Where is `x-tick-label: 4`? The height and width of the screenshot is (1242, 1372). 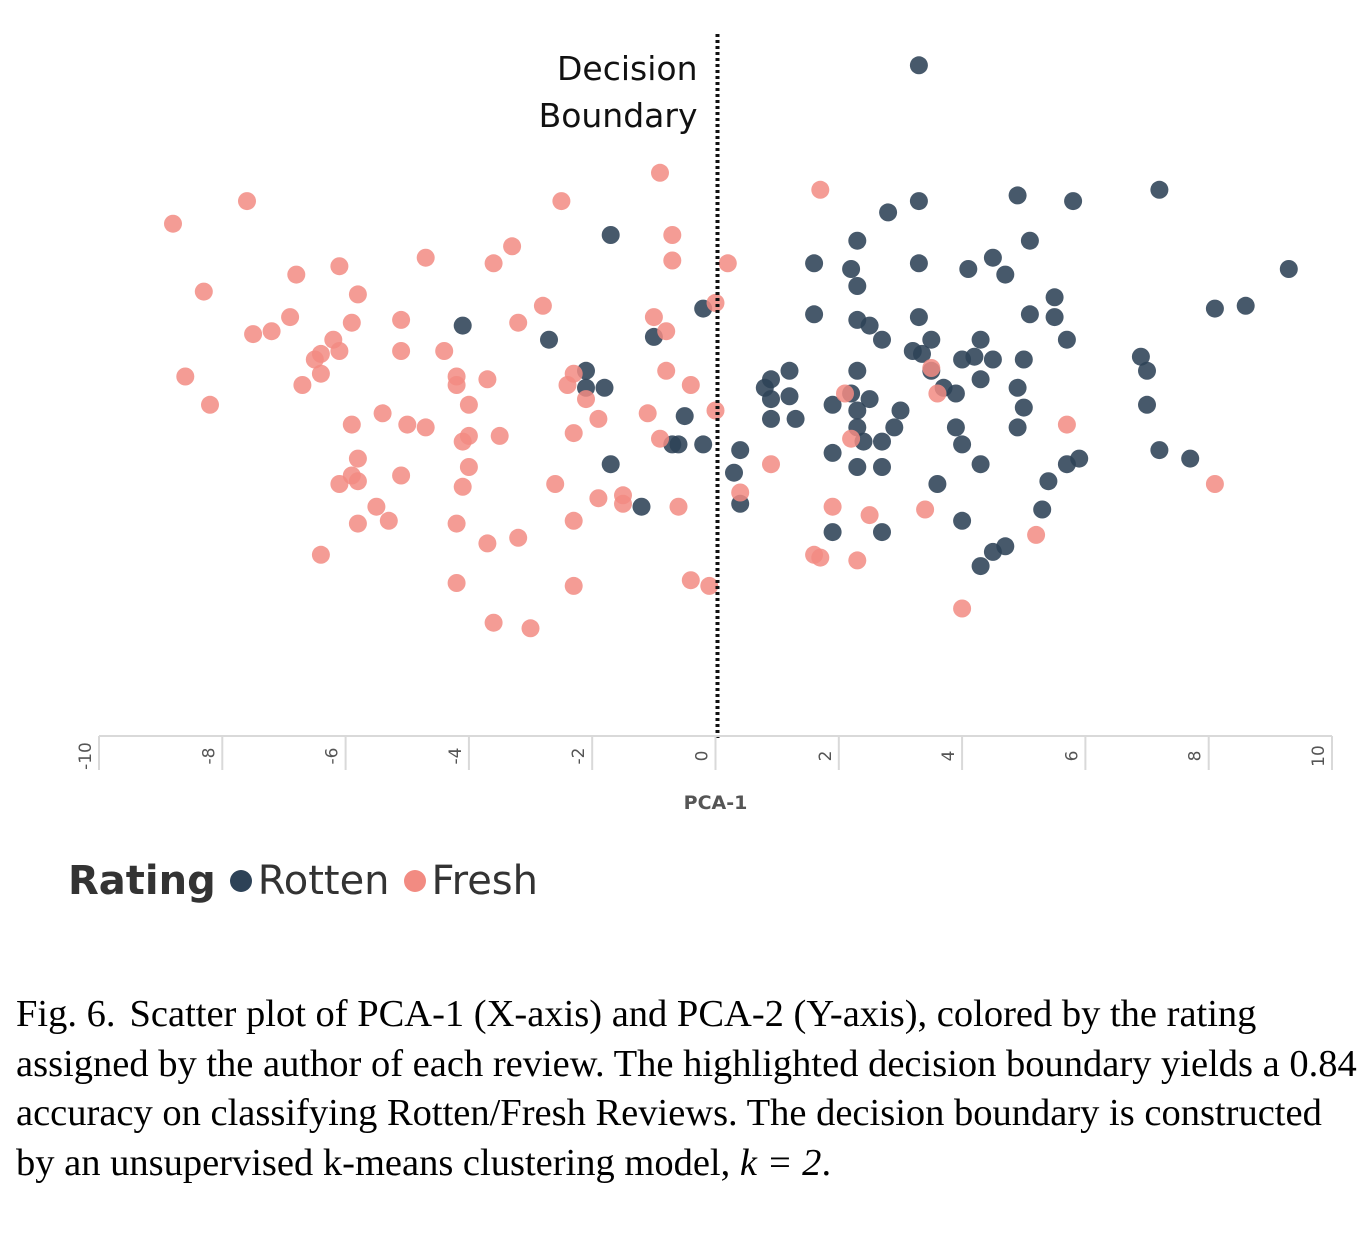 x-tick-label: 4 is located at coordinates (949, 756).